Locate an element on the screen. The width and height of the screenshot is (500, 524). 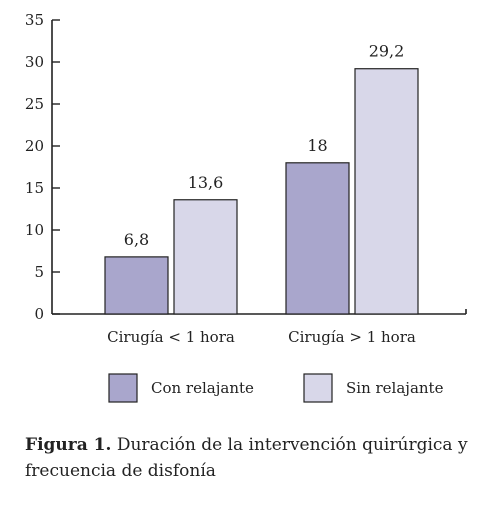
y-tick-label: 10 is located at coordinates (34, 230).